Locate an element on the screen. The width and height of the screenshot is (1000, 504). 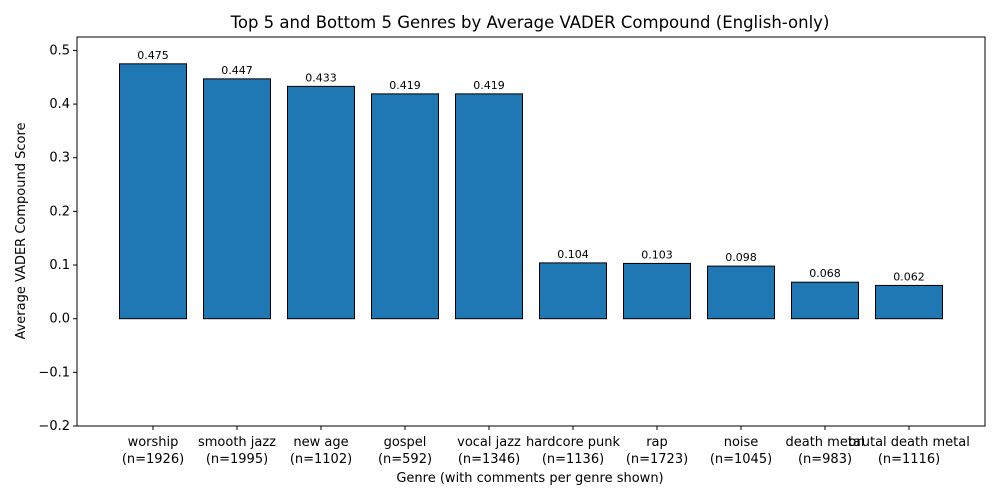
x-tick-label-genre: vocal jazz is located at coordinates (489, 442).